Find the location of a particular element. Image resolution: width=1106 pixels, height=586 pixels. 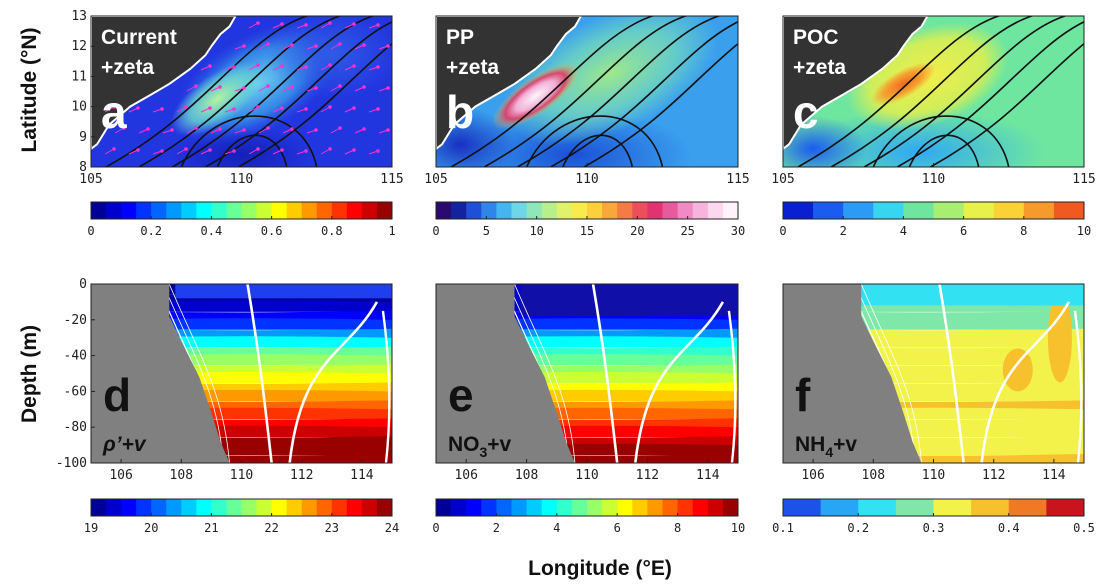

colorbar-tick-b: 25 is located at coordinates (687, 231).